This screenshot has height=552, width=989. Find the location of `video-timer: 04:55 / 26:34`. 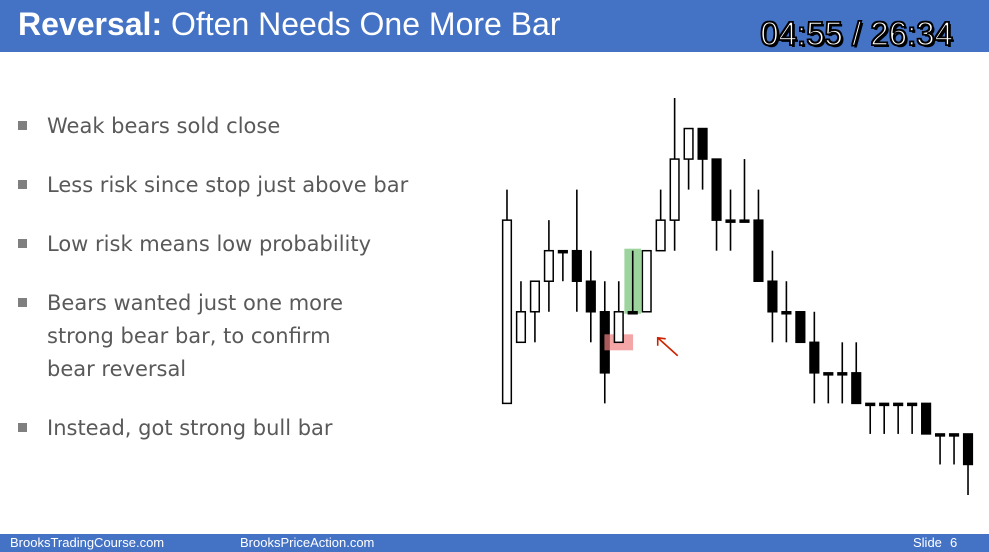

video-timer: 04:55 / 26:34 is located at coordinates (857, 33).